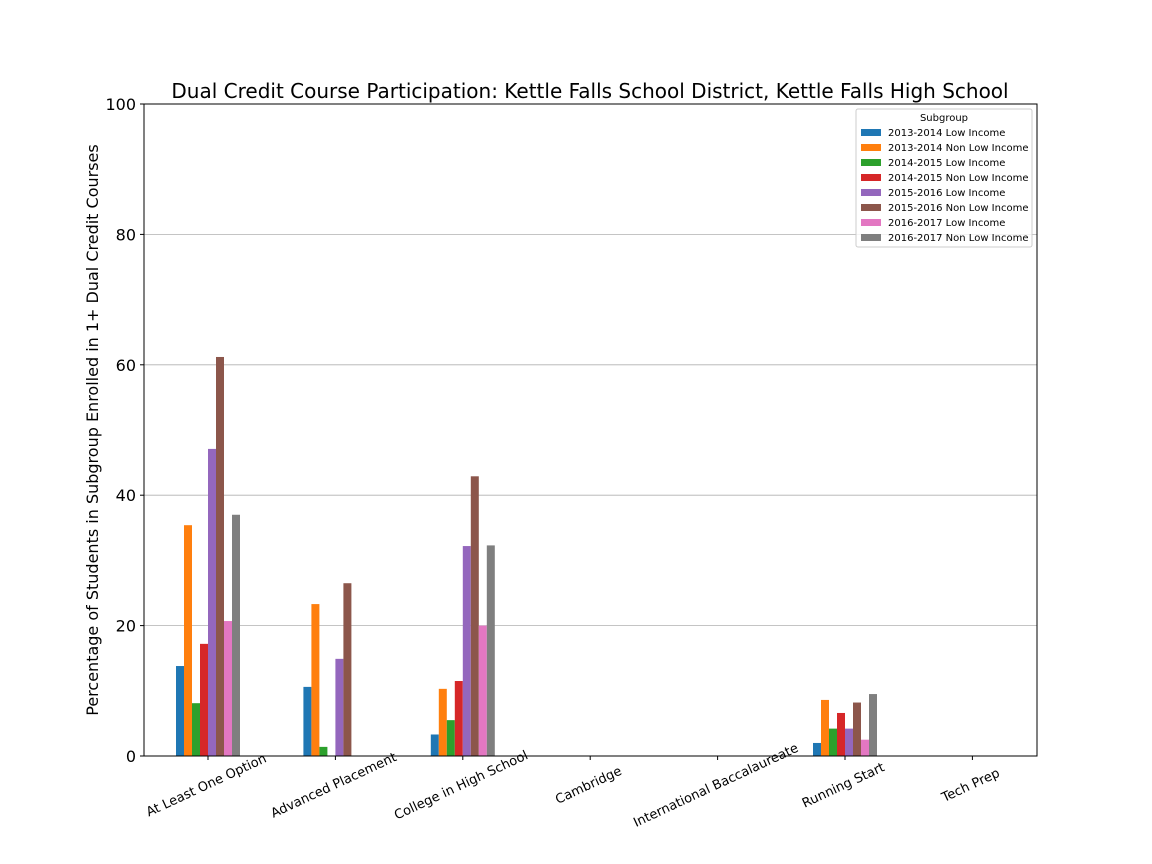 The image size is (1152, 864). Describe the element at coordinates (946, 133) in the screenshot. I see `legend-label: 2013-2014 Low Income` at that location.